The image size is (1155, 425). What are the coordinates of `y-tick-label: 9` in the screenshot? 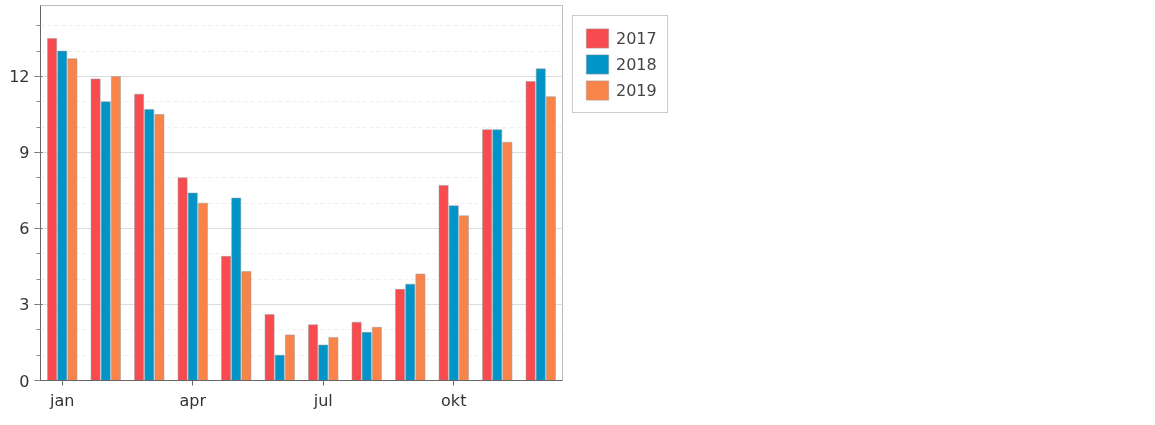 It's located at (24, 153).